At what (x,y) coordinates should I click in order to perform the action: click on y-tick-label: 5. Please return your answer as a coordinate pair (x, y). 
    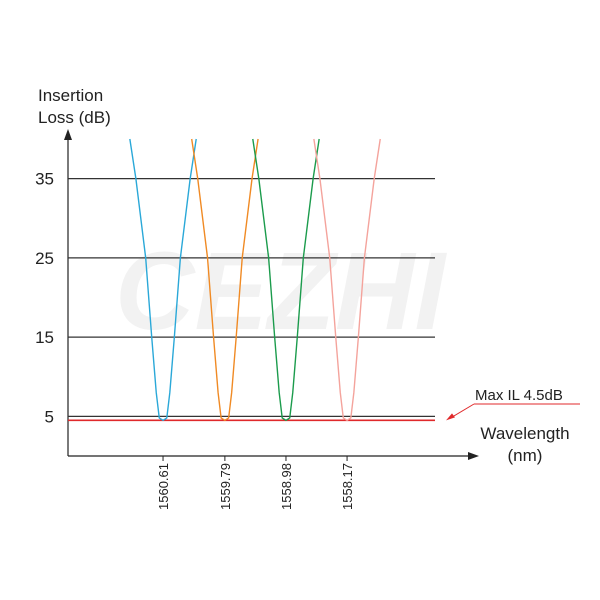
    Looking at the image, I should click on (49, 416).